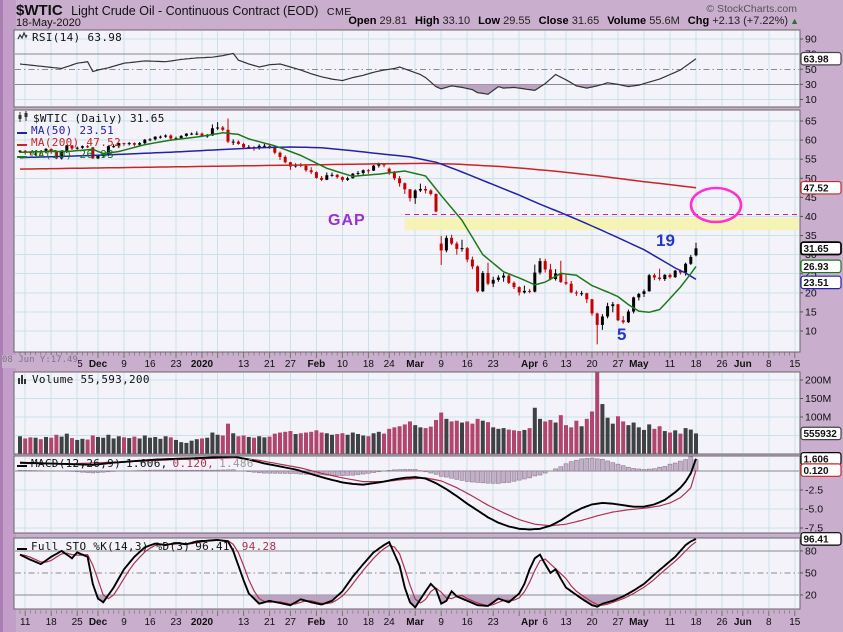  Describe the element at coordinates (147, 463) in the screenshot. I see `macd-value: 1.606,` at that location.